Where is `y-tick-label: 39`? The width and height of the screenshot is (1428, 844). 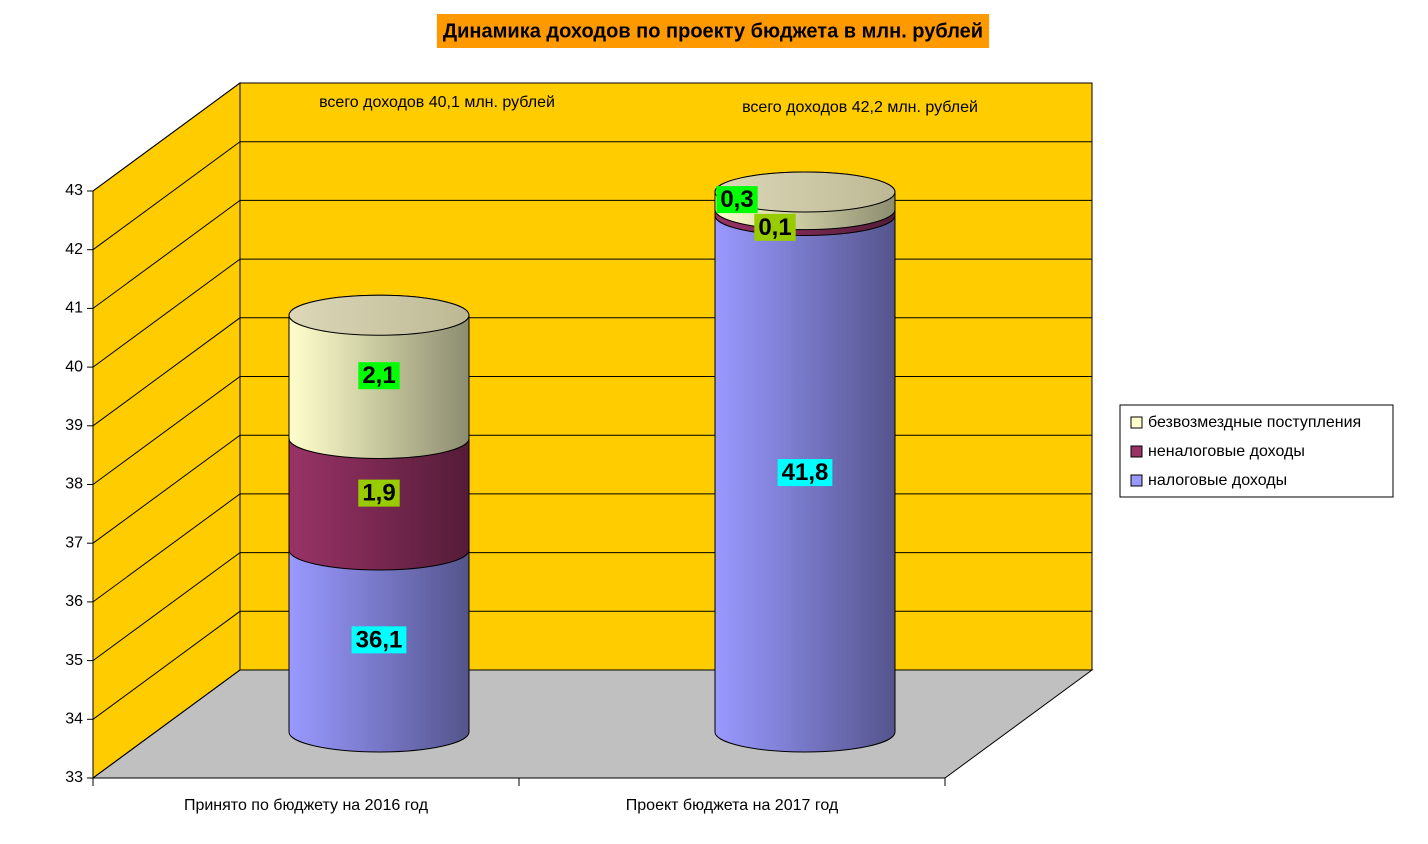
y-tick-label: 39 is located at coordinates (74, 425).